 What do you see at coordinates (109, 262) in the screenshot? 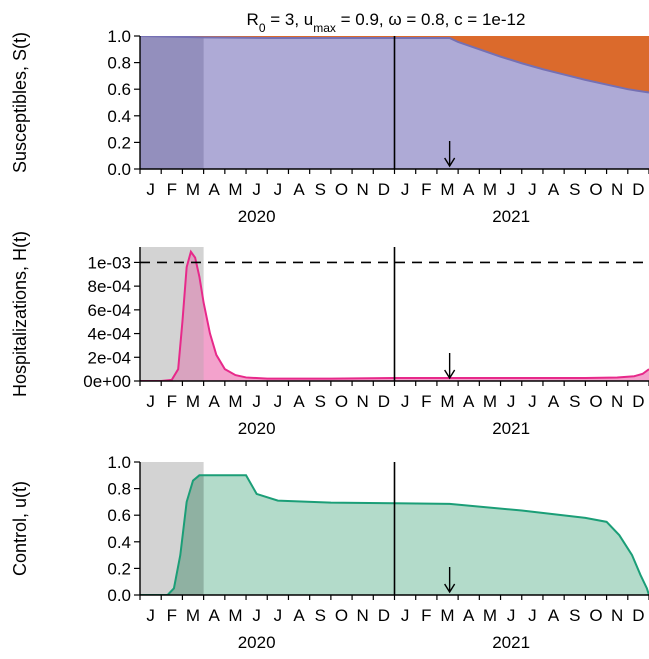
I see `y-tick-label: 1e-03` at bounding box center [109, 262].